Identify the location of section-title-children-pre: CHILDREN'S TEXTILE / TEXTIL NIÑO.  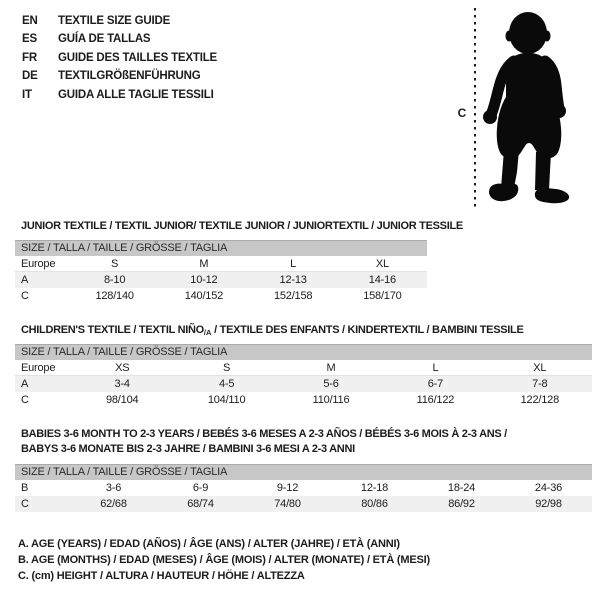
(112, 330).